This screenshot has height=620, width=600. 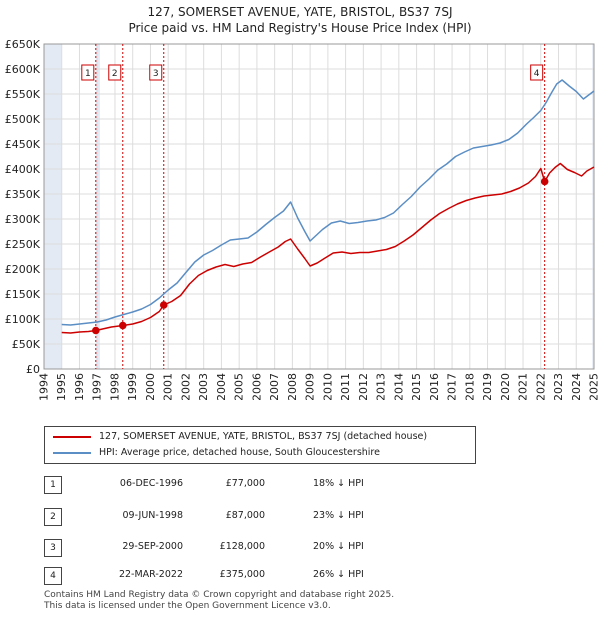 What do you see at coordinates (338, 546) in the screenshot?
I see `transaction-hpi-diff: 20% ↓ HPI` at bounding box center [338, 546].